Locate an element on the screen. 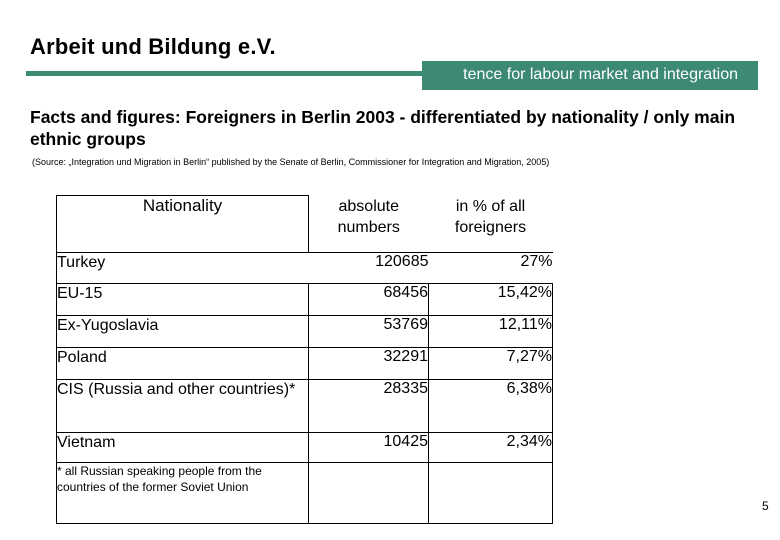 The height and width of the screenshot is (540, 780). table-row: Poland 32291 7,27% is located at coordinates (304, 363).